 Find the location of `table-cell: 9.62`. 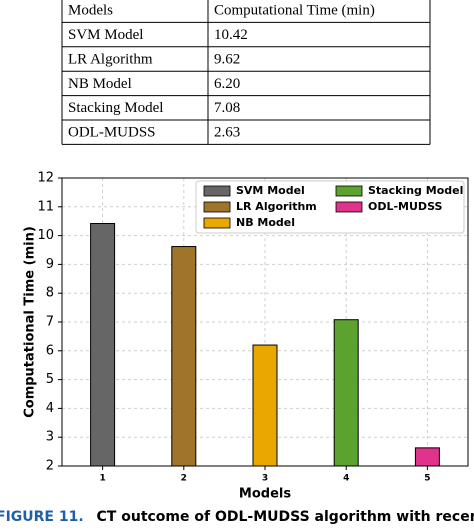

table-cell: 9.62 is located at coordinates (227, 59).